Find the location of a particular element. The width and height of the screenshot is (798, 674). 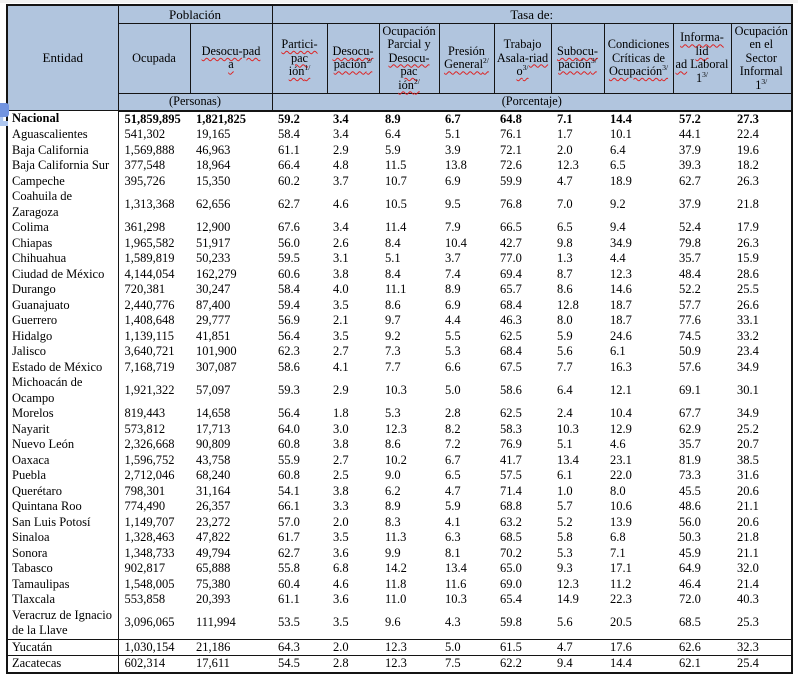

value-cell: 53.5 is located at coordinates (299, 623).